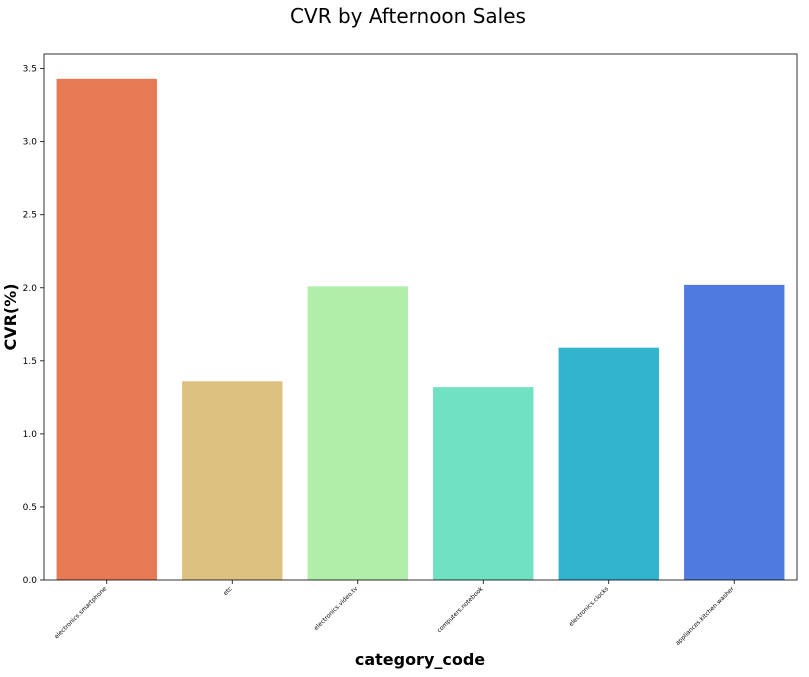  What do you see at coordinates (336, 608) in the screenshot?
I see `x-tick-label: electronics.video.tv` at bounding box center [336, 608].